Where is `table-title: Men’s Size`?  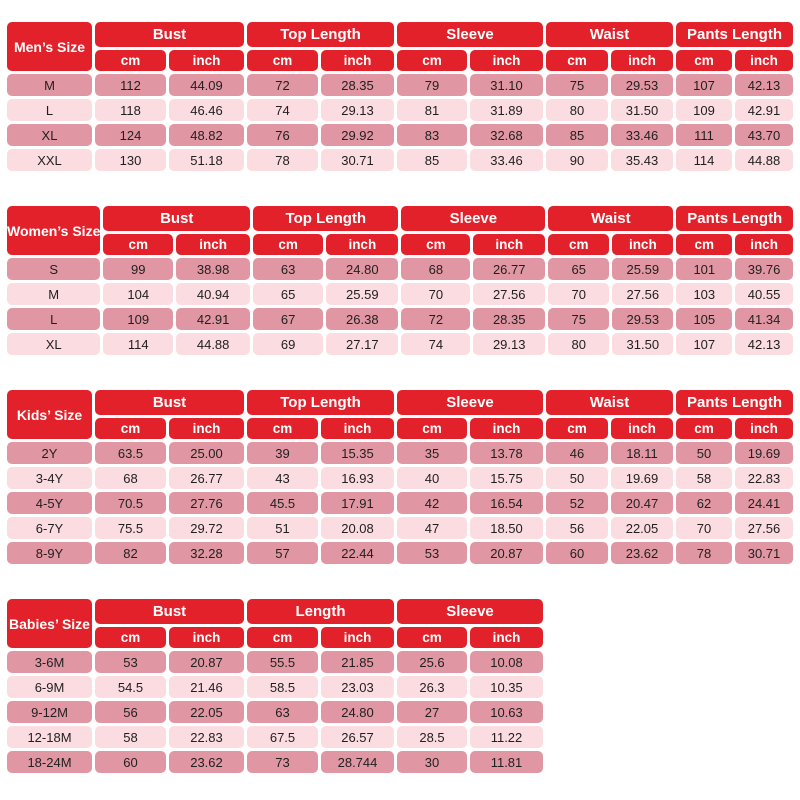
table-title: Men’s Size is located at coordinates (49, 46).